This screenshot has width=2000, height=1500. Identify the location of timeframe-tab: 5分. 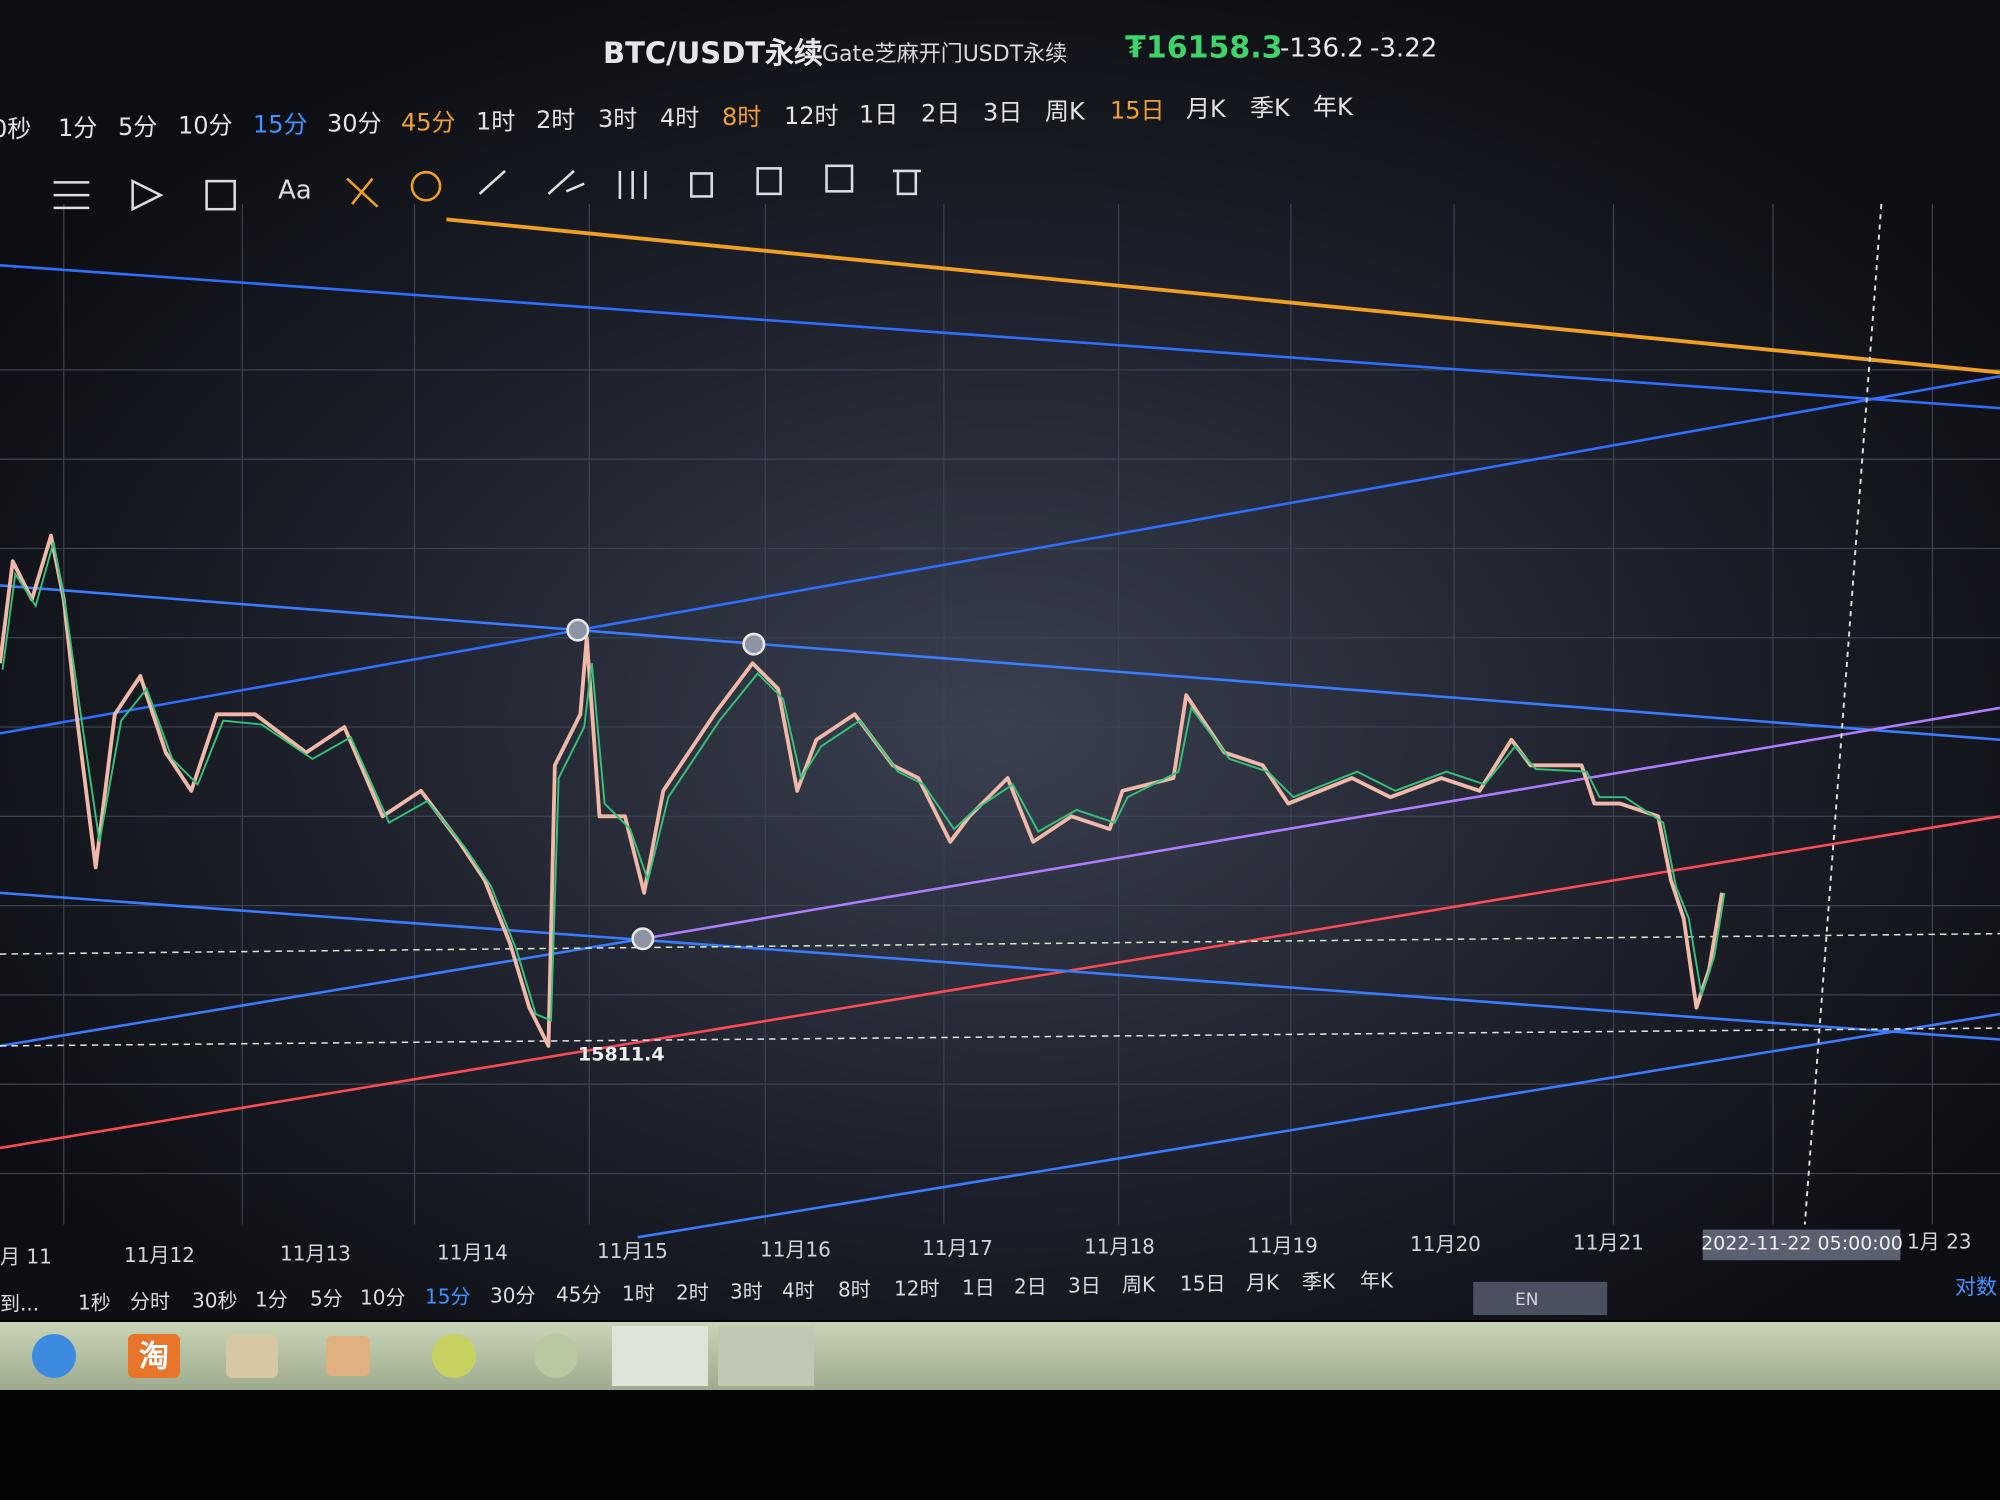
(137, 127).